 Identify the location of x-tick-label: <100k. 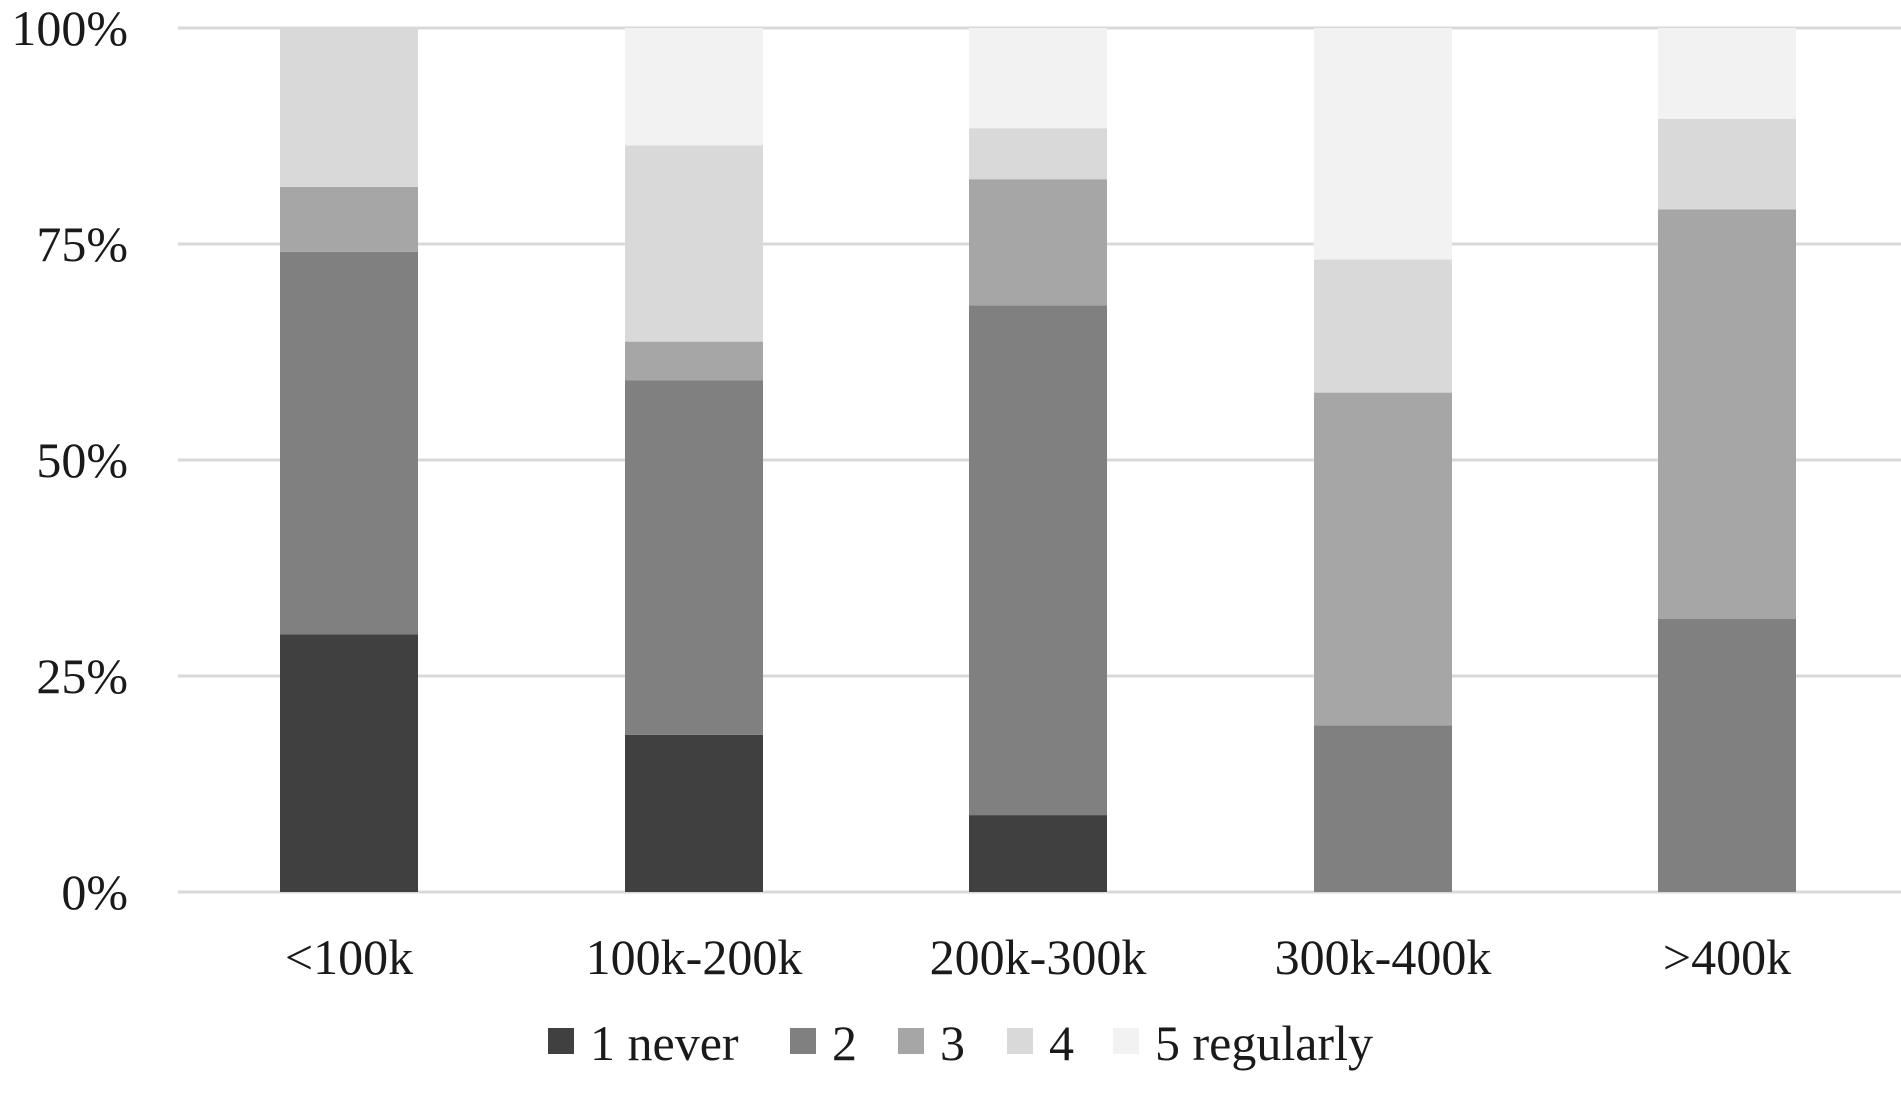
(349, 957).